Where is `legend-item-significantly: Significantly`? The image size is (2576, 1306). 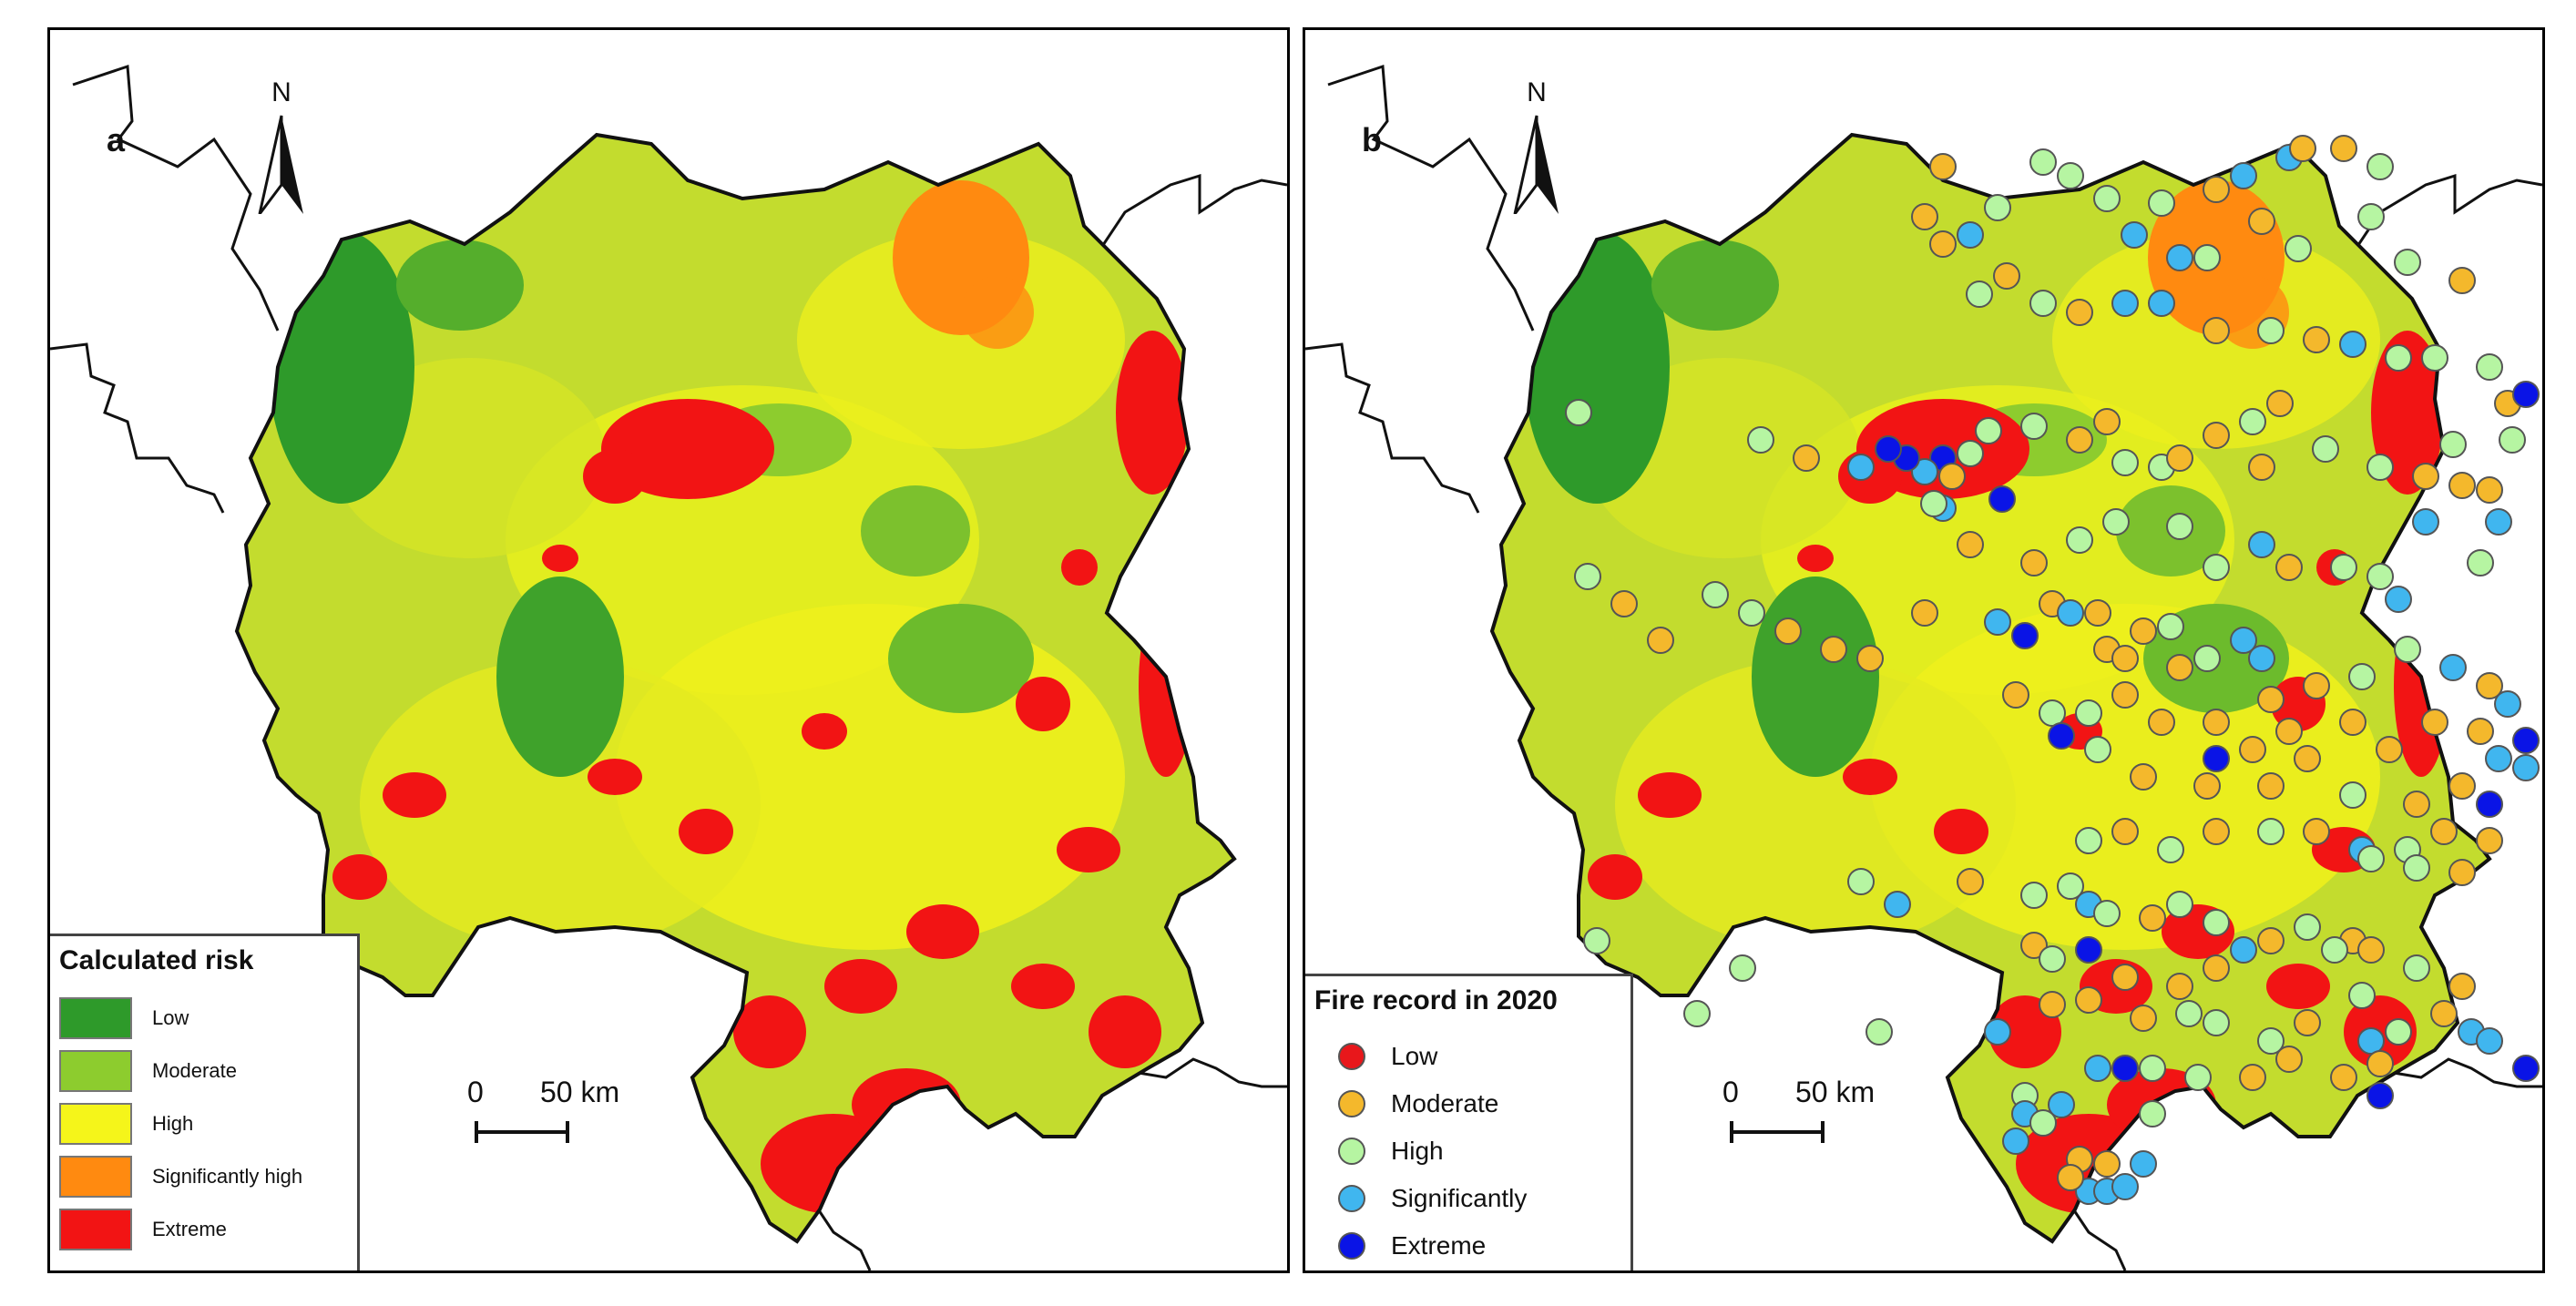
legend-item-significantly: Significantly is located at coordinates (1420, 1199).